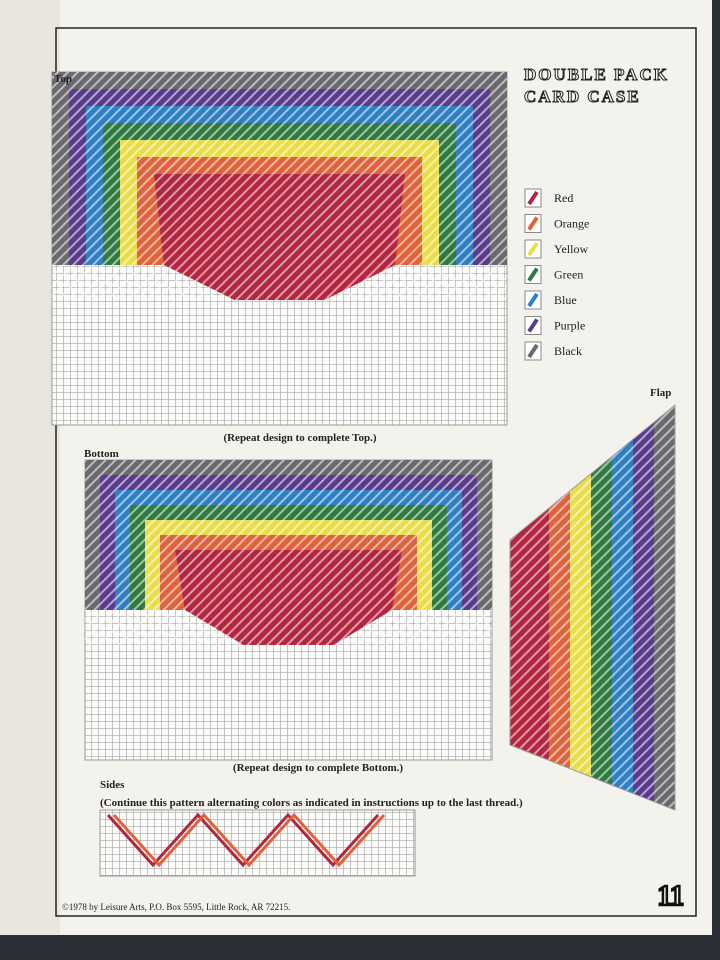  I want to click on legend-label: Black, so click(568, 351).